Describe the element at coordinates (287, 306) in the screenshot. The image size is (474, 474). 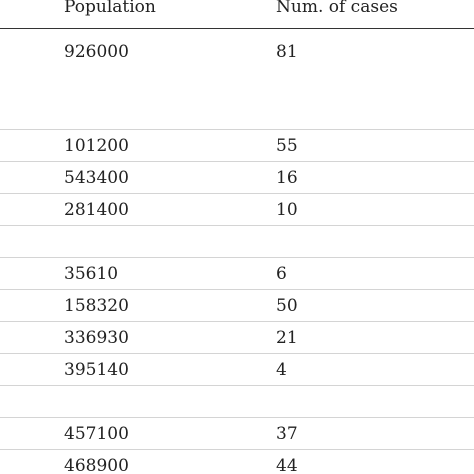
I see `cases-cell: 50` at that location.